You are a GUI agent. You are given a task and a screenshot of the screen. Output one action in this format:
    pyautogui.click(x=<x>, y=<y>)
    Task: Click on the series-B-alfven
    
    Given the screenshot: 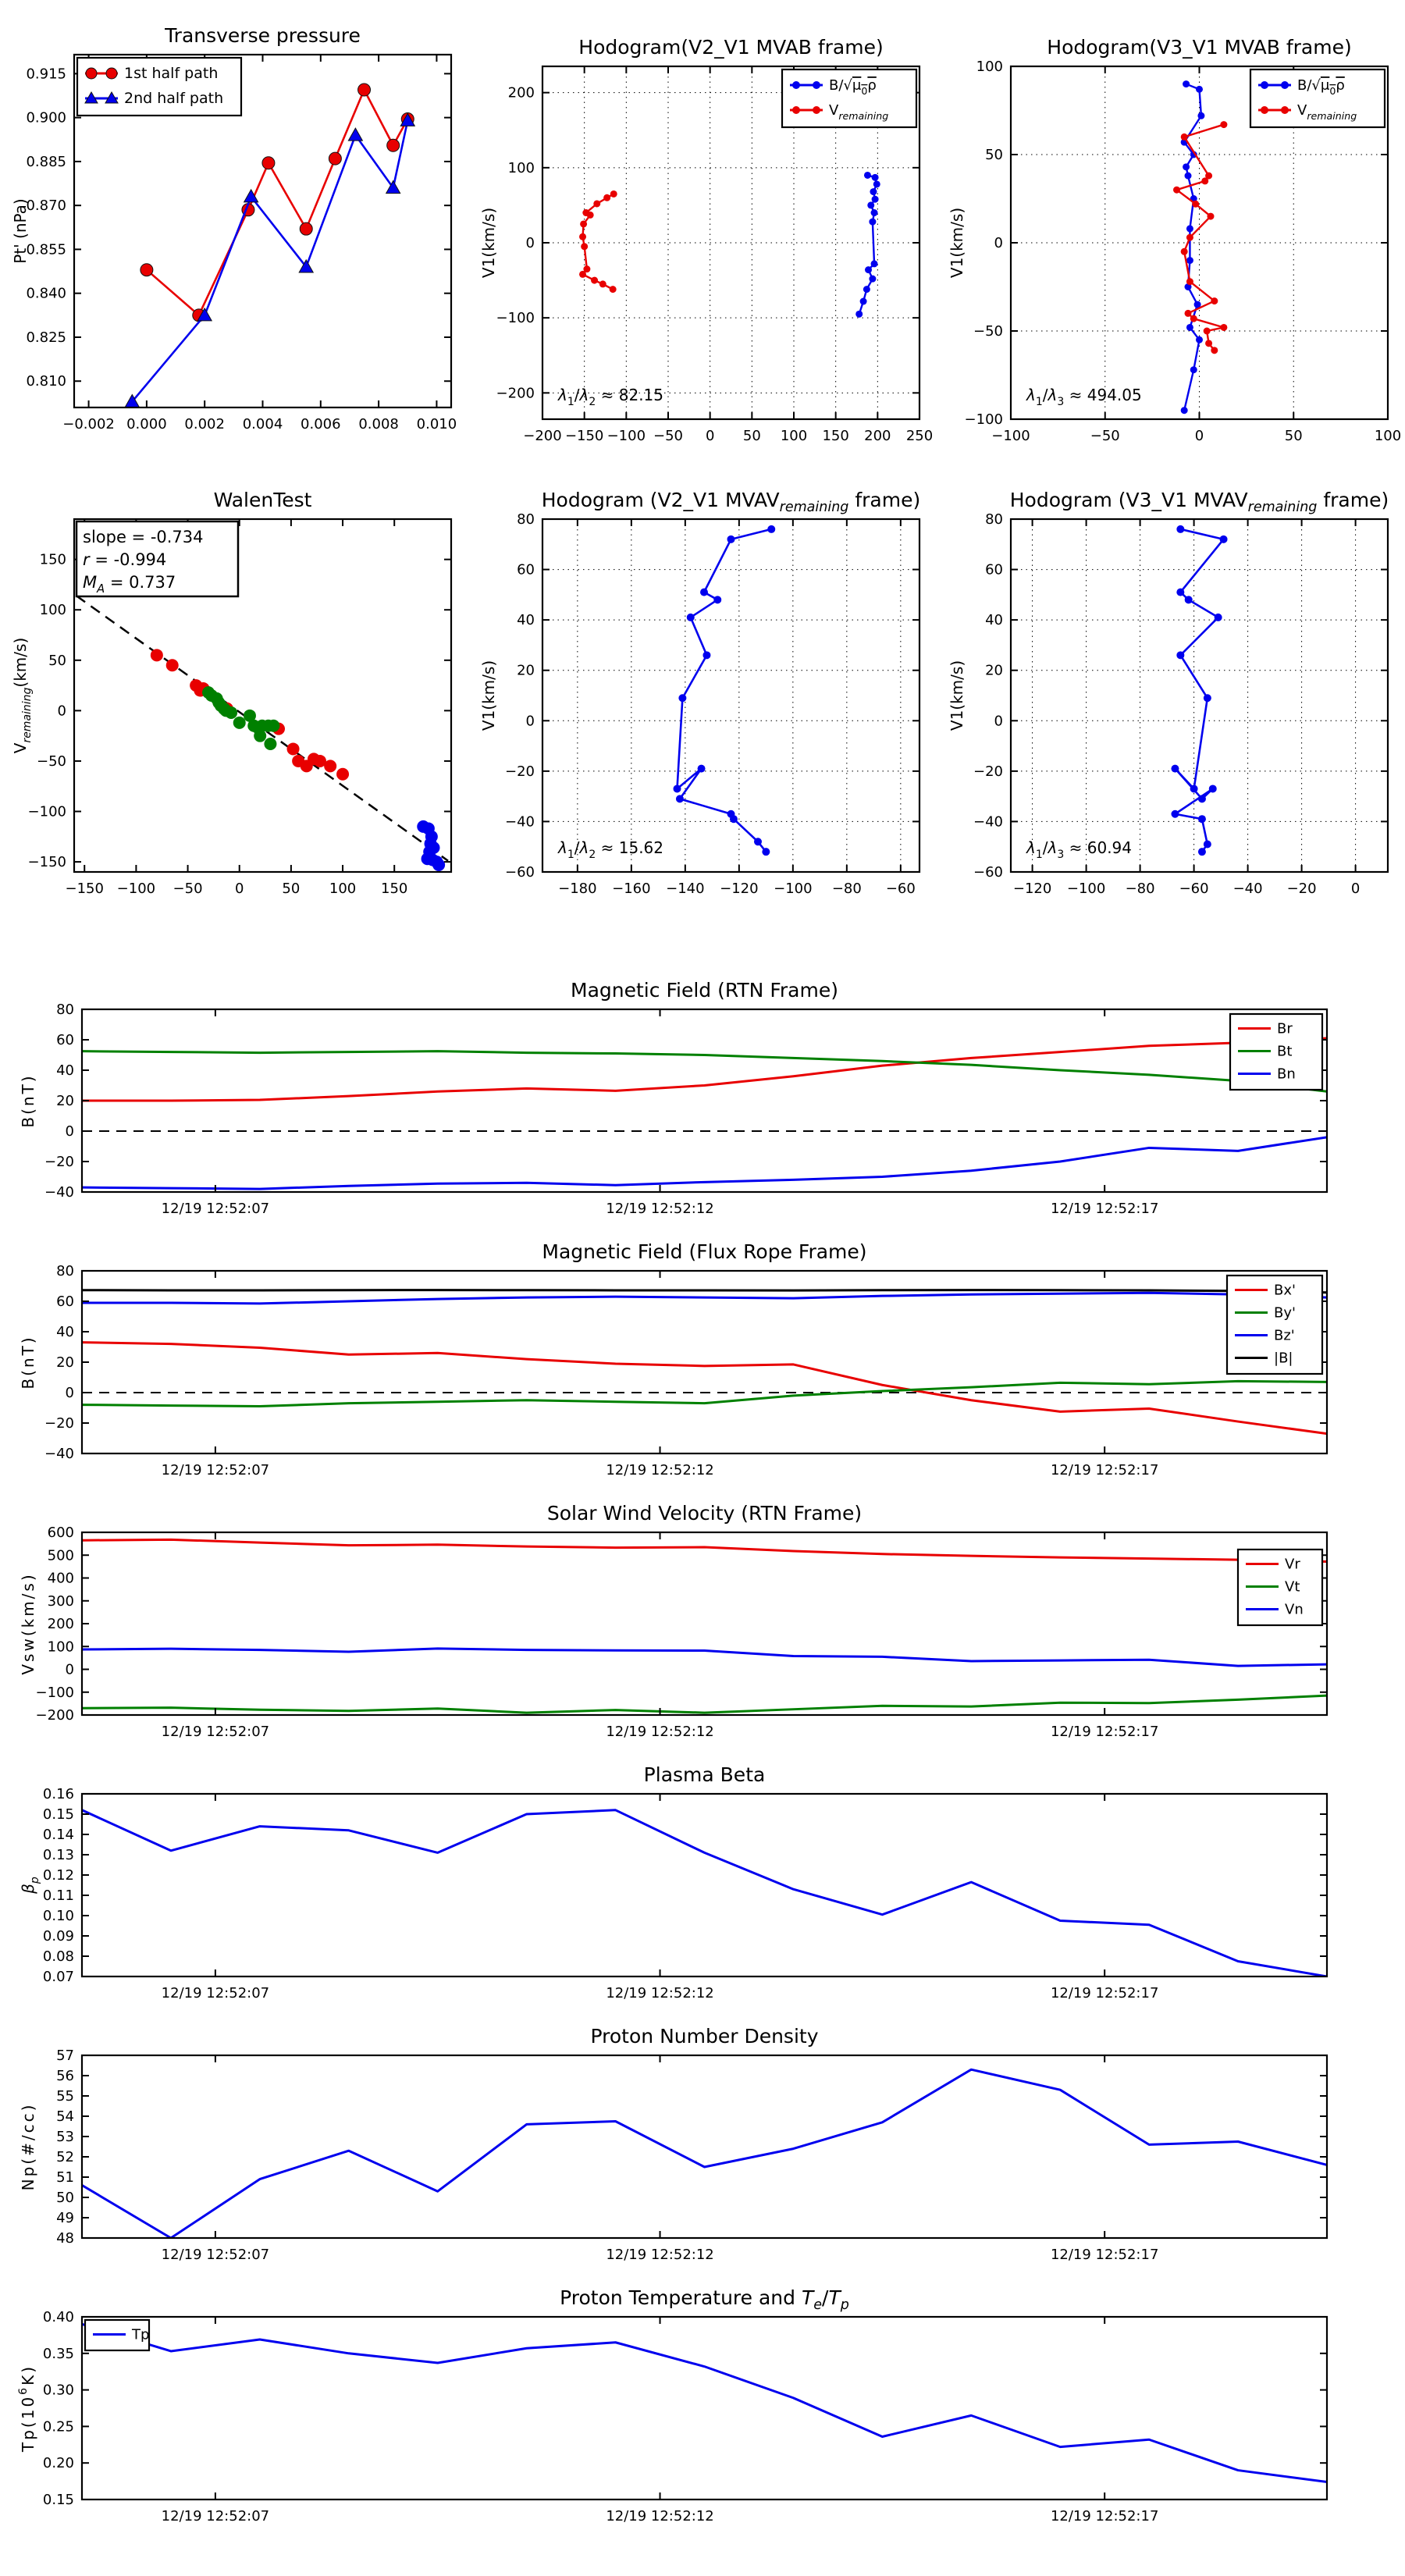 What is the action you would take?
    pyautogui.click(x=1193, y=247)
    